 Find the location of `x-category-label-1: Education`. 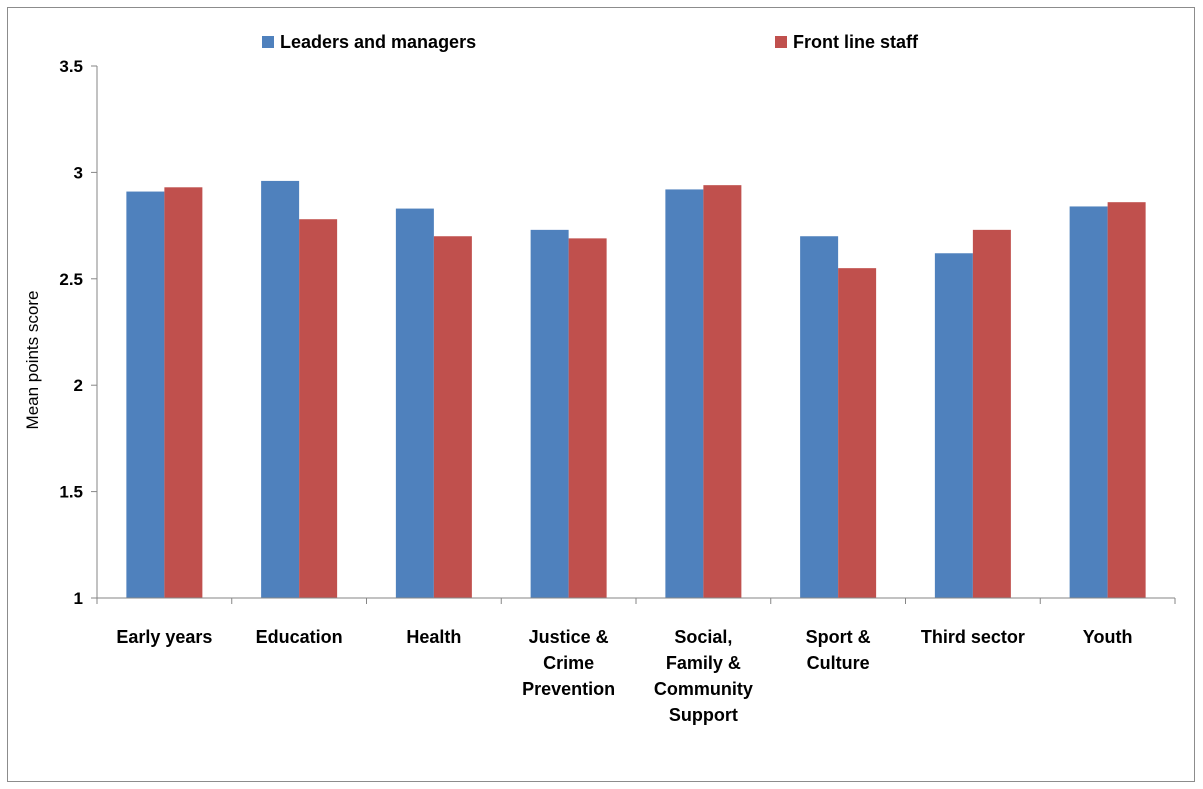

x-category-label-1: Education is located at coordinates (299, 637).